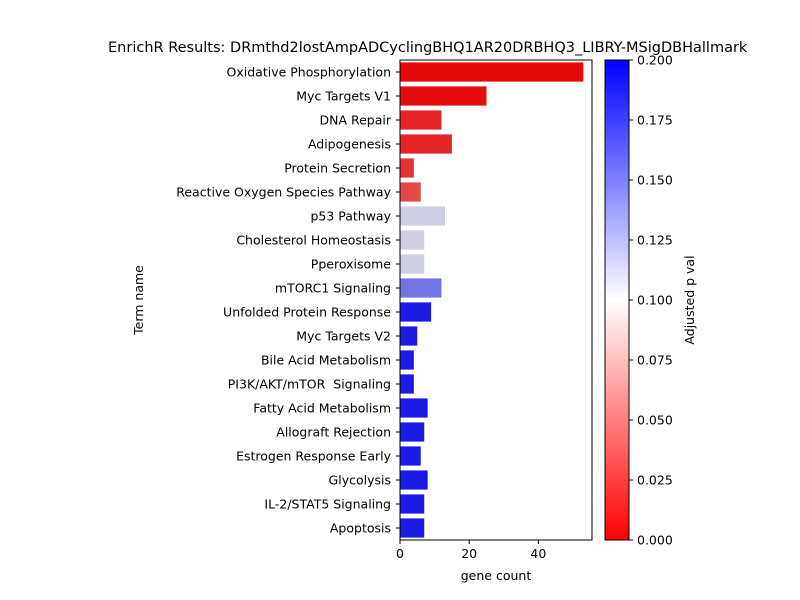 The image size is (800, 600). Describe the element at coordinates (313, 240) in the screenshot. I see `y-tick-label: Cholesterol Homeostasis` at that location.